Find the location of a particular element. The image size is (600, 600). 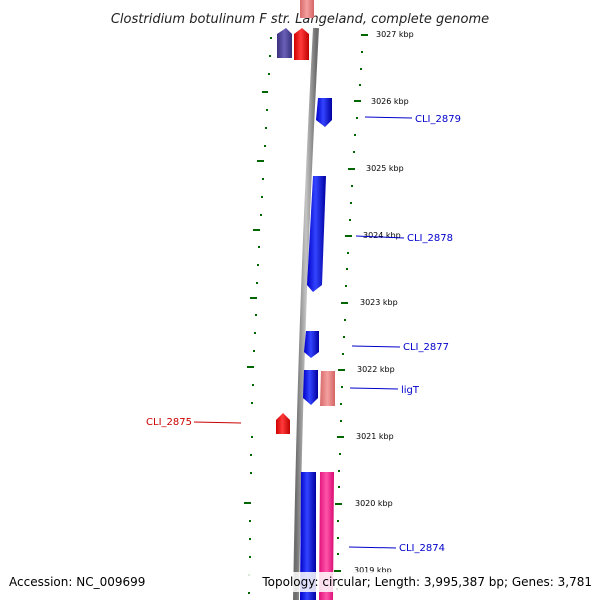

gene-label-cli-2875: CLI_2875 is located at coordinates (169, 422).